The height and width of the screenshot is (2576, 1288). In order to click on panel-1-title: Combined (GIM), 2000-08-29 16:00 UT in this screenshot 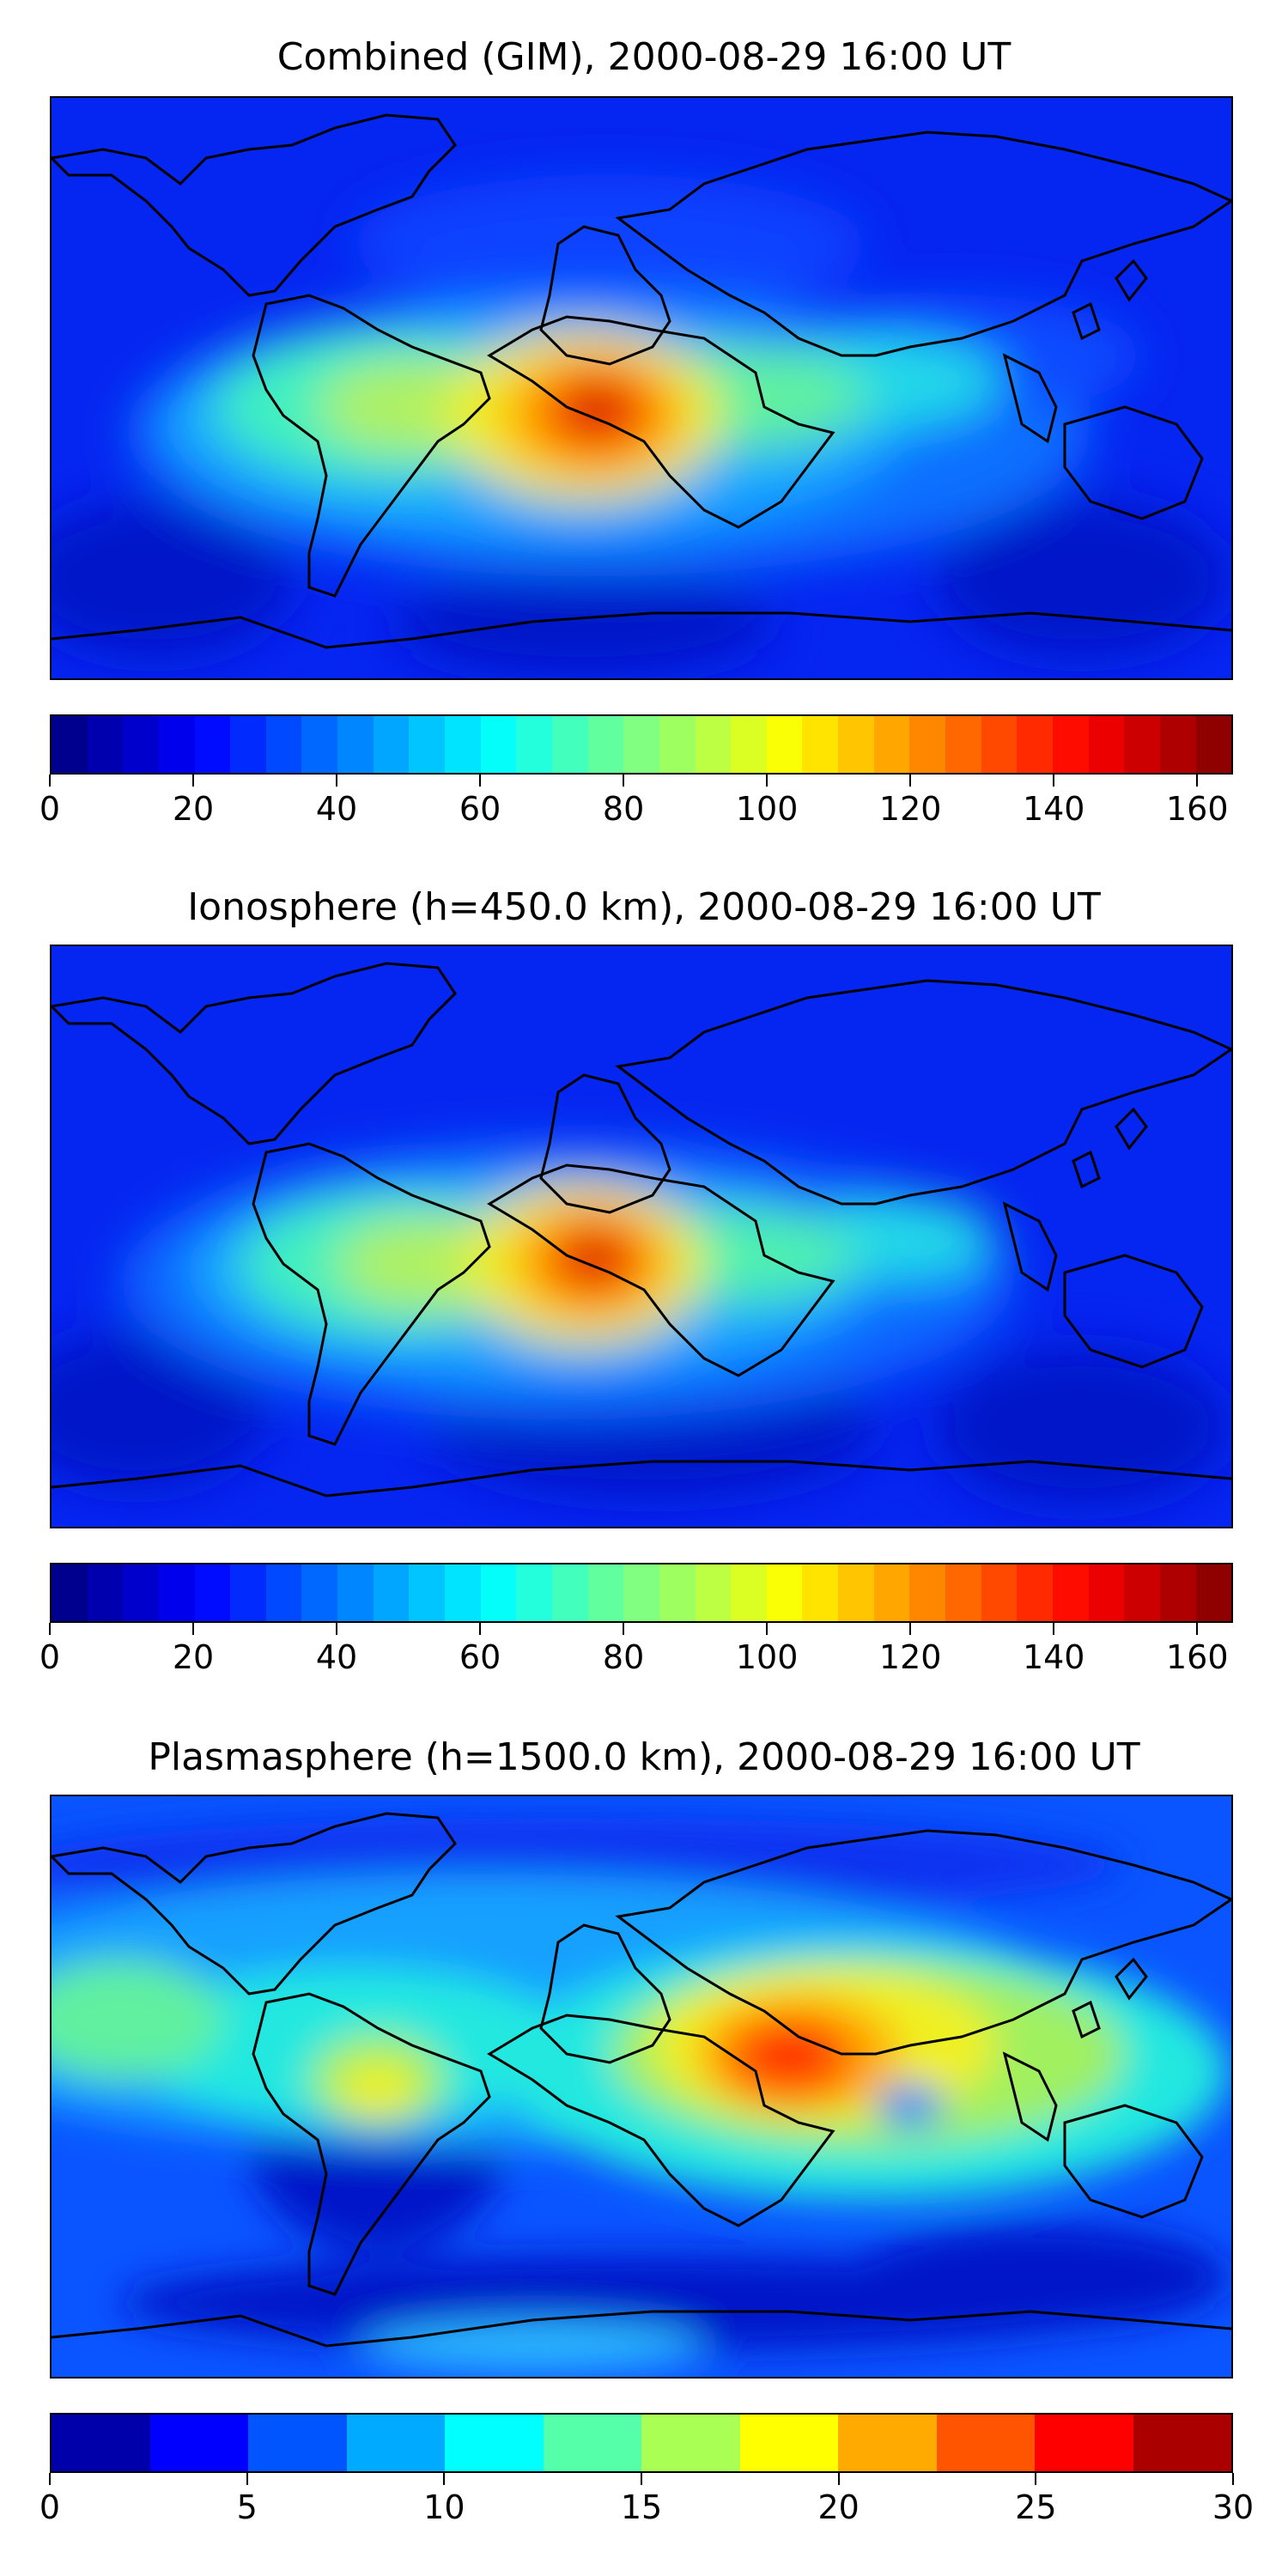, I will do `click(644, 57)`.